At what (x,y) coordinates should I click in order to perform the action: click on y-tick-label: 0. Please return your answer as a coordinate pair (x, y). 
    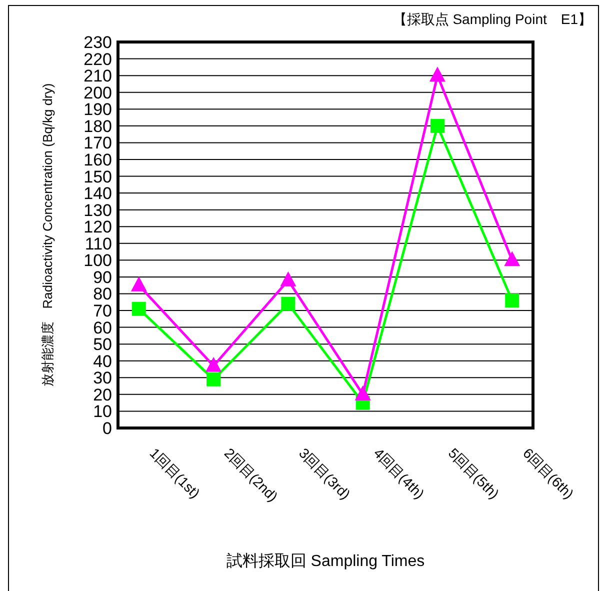
    Looking at the image, I should click on (107, 428).